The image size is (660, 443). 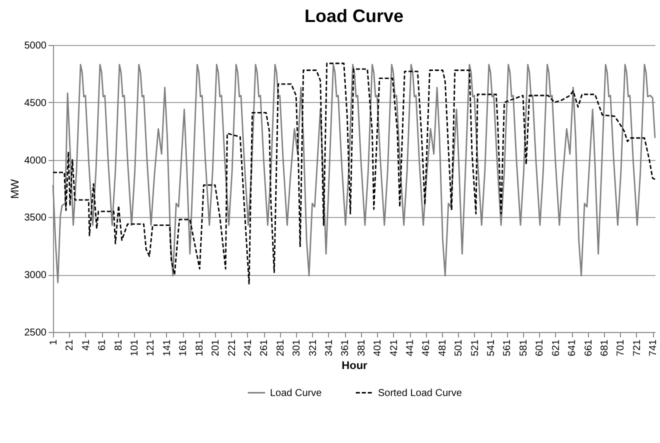 I want to click on x-tick-label: 61, so click(x=102, y=345).